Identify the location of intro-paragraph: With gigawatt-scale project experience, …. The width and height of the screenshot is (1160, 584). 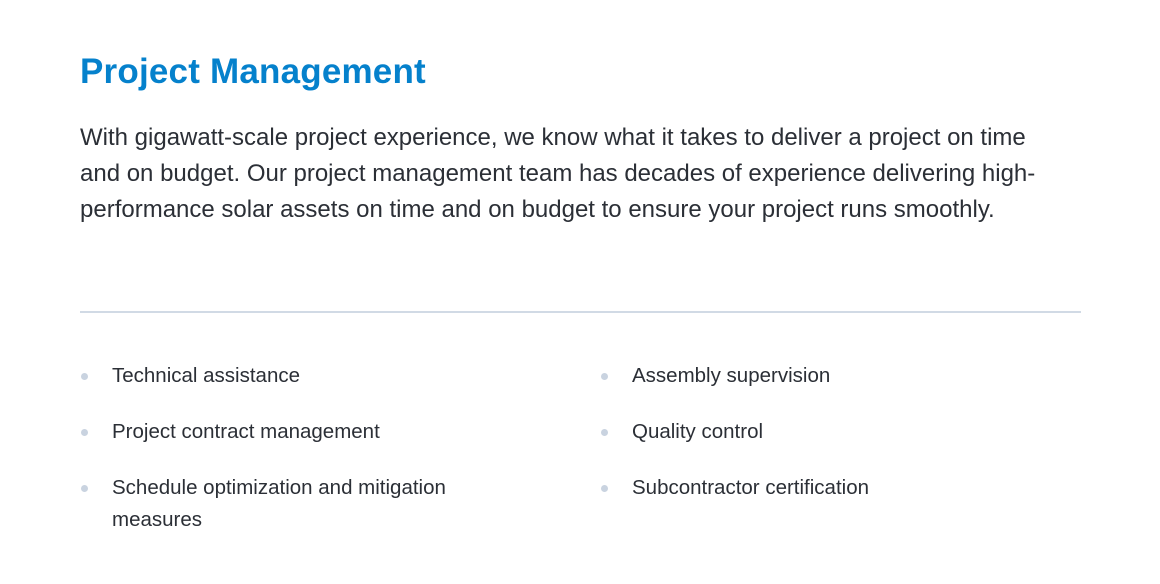
(558, 173).